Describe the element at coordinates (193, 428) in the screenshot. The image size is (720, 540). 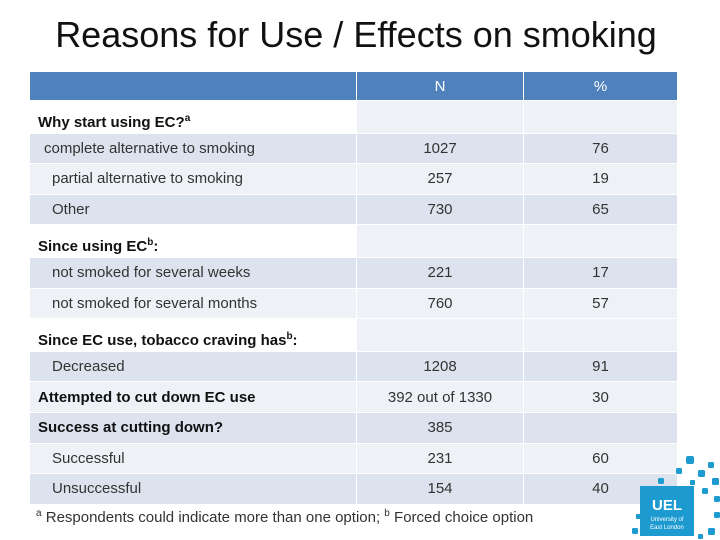
I see `row-label: Success at cutting down?` at that location.